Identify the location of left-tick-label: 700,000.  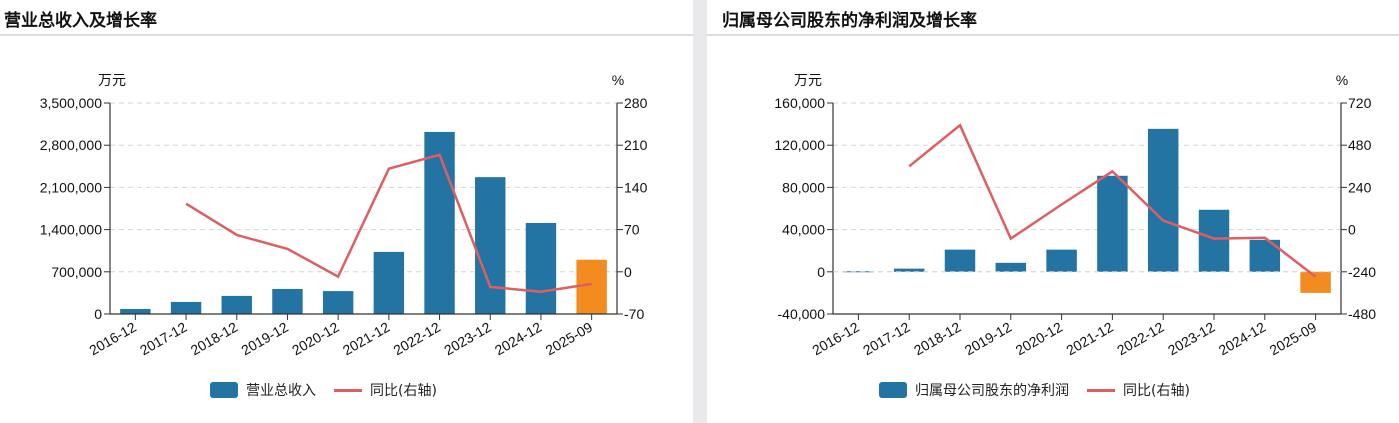
(76, 272).